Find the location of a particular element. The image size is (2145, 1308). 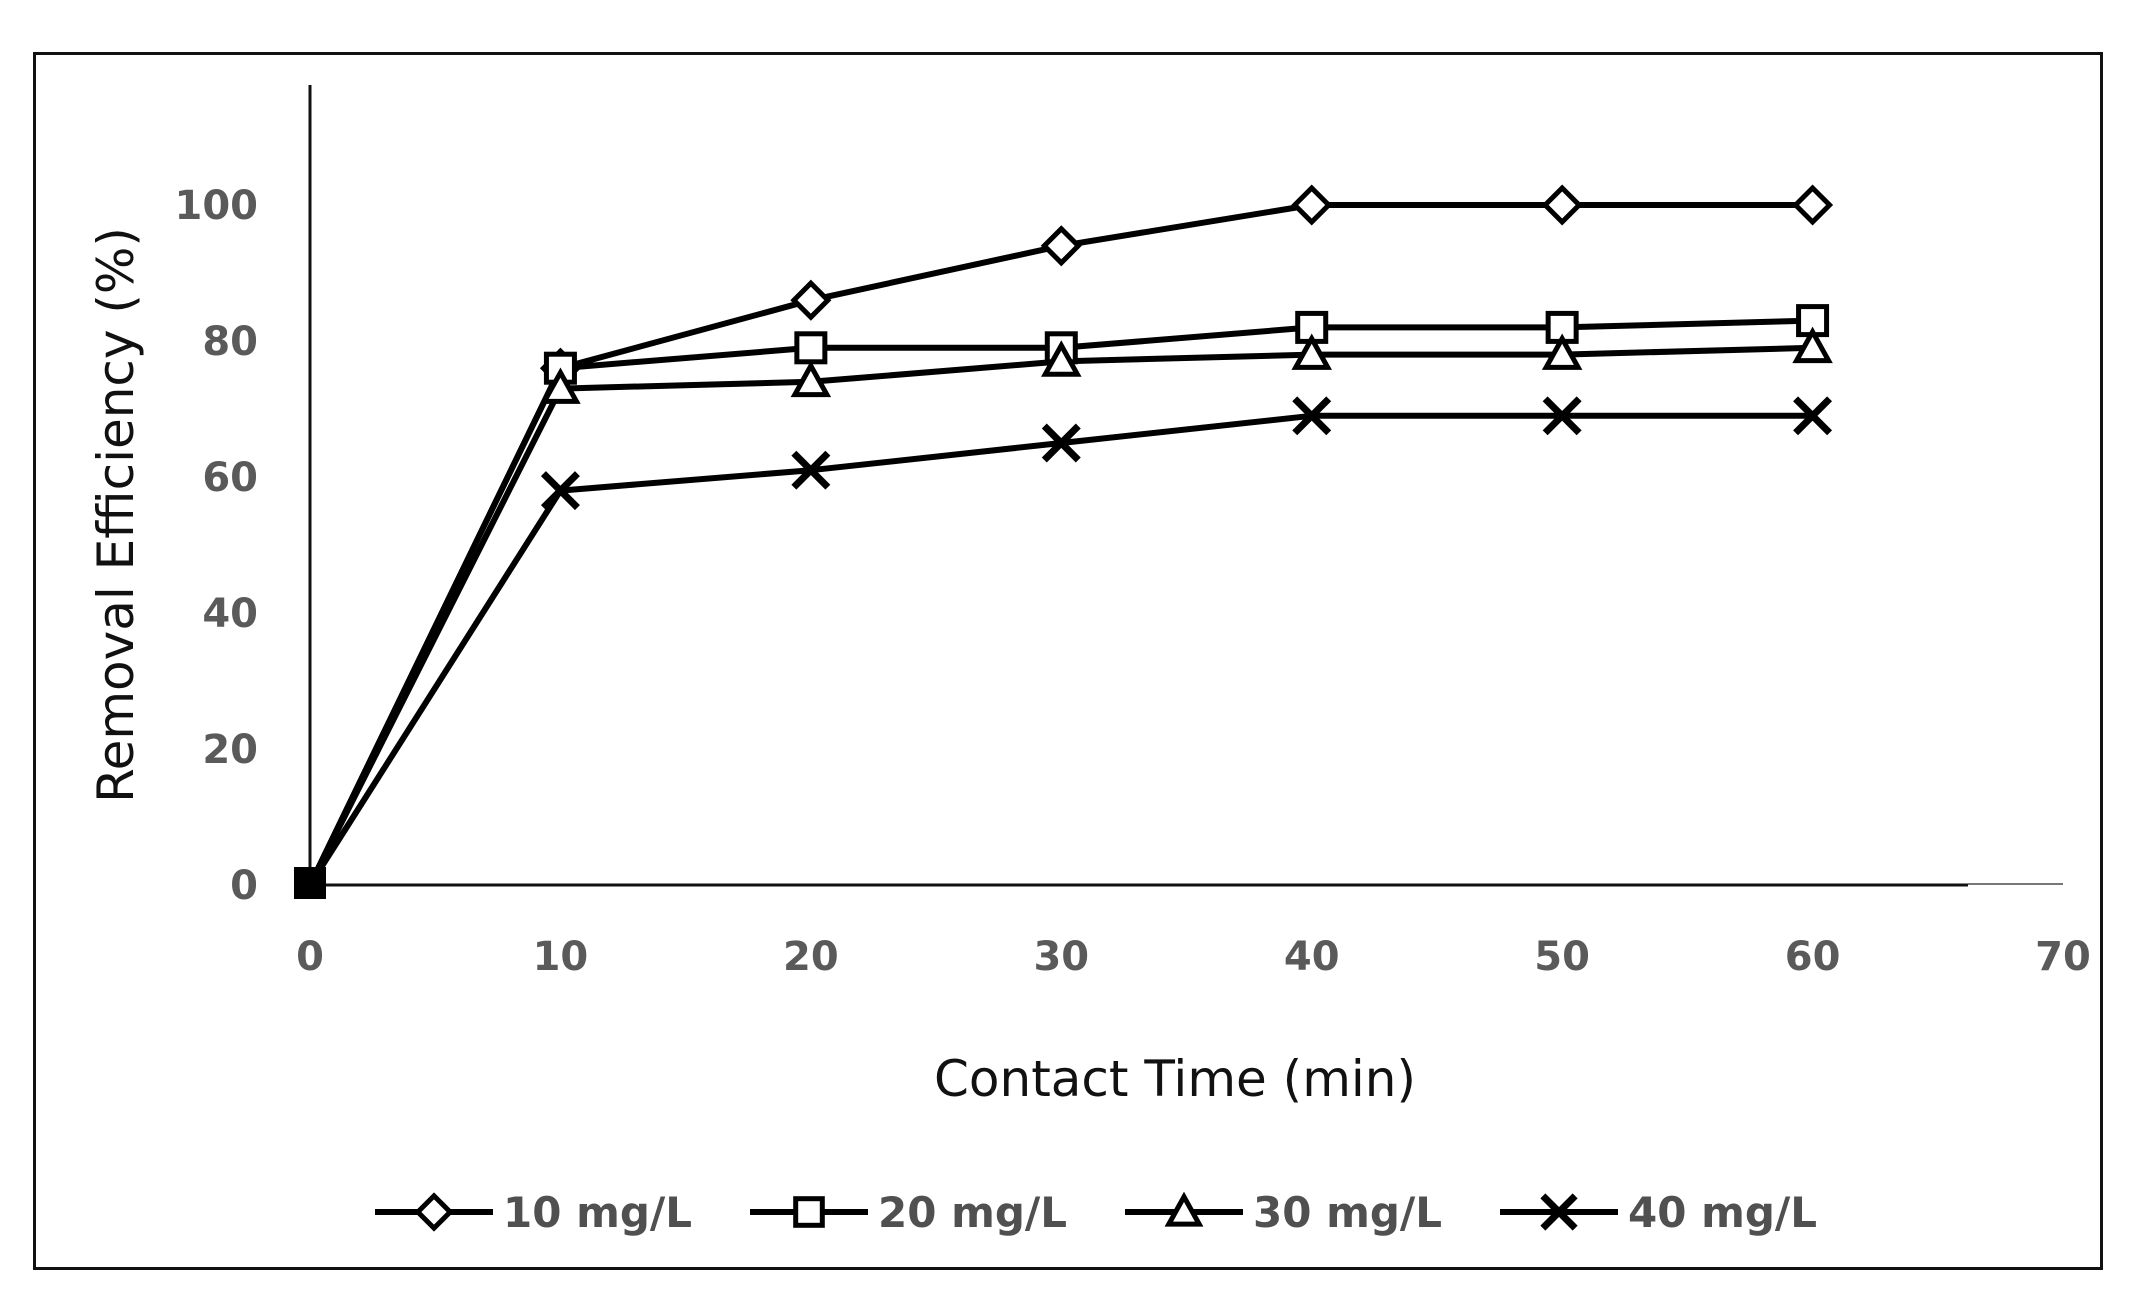

legend-item-2: 20 mg/L is located at coordinates (908, 1212).